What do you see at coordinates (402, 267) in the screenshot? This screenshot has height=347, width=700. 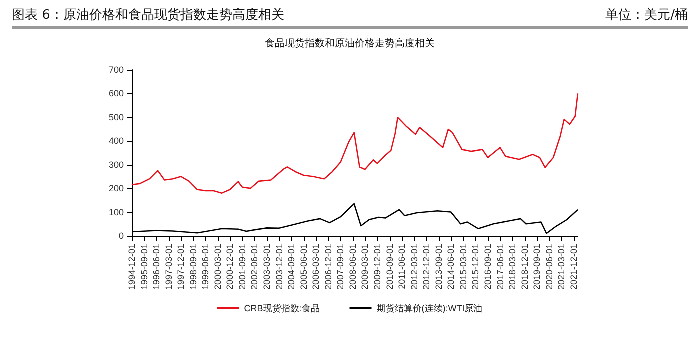 I see `x-tick-label: 2011-06-01` at bounding box center [402, 267].